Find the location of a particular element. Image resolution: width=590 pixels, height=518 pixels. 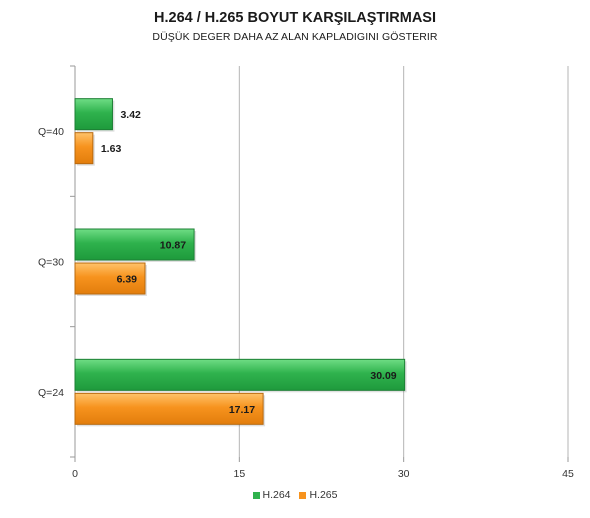

legend: H.264 H.265 is located at coordinates (295, 495).